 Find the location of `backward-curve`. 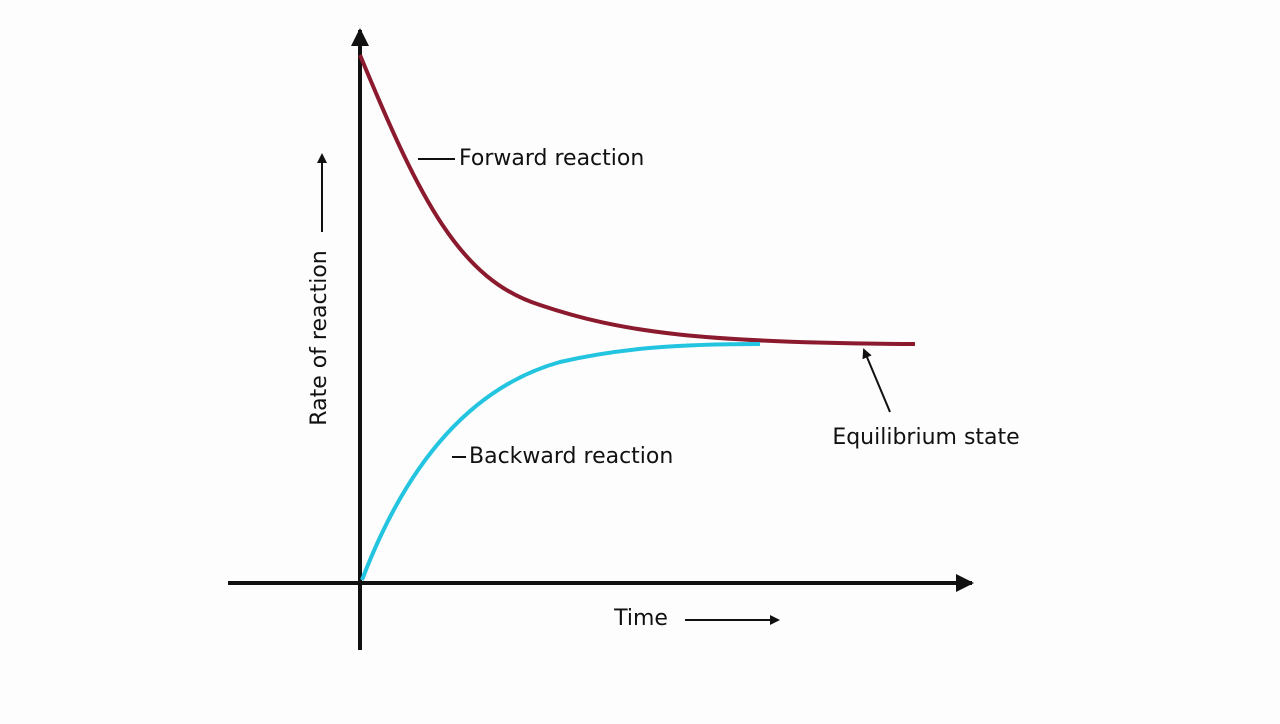

backward-curve is located at coordinates (560, 461).